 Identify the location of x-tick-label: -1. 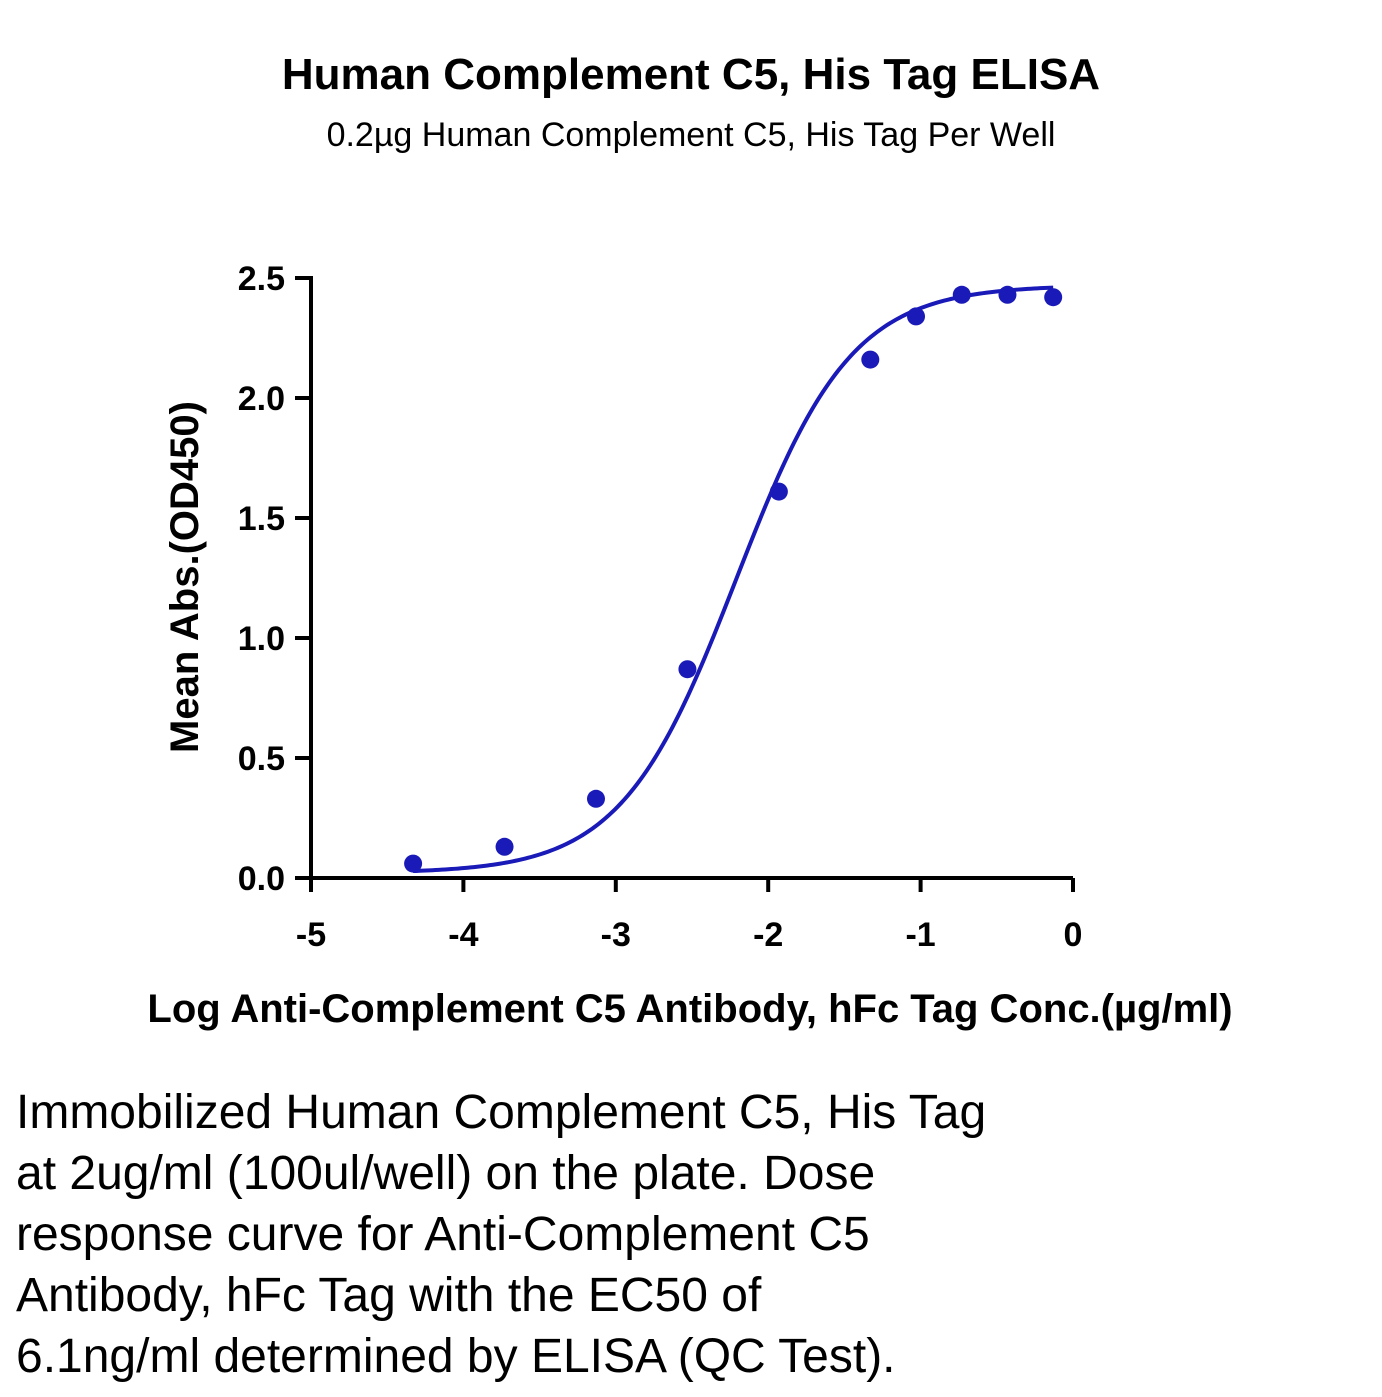
(920, 935).